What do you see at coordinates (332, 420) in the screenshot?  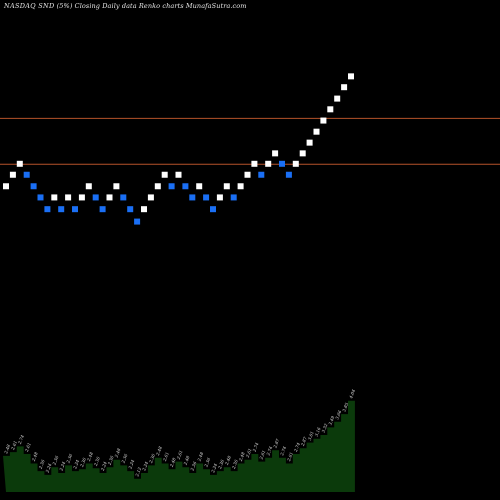 I see `volume-label: 3.49` at bounding box center [332, 420].